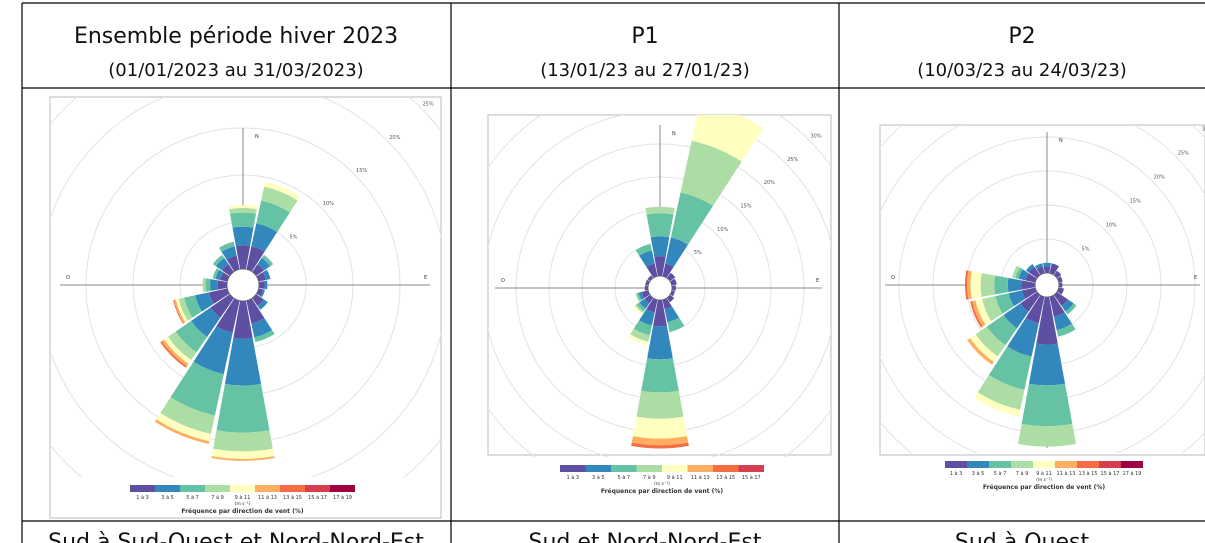 The width and height of the screenshot is (1205, 543). Describe the element at coordinates (1044, 473) in the screenshot. I see `legend-label: 9 à 11` at that location.